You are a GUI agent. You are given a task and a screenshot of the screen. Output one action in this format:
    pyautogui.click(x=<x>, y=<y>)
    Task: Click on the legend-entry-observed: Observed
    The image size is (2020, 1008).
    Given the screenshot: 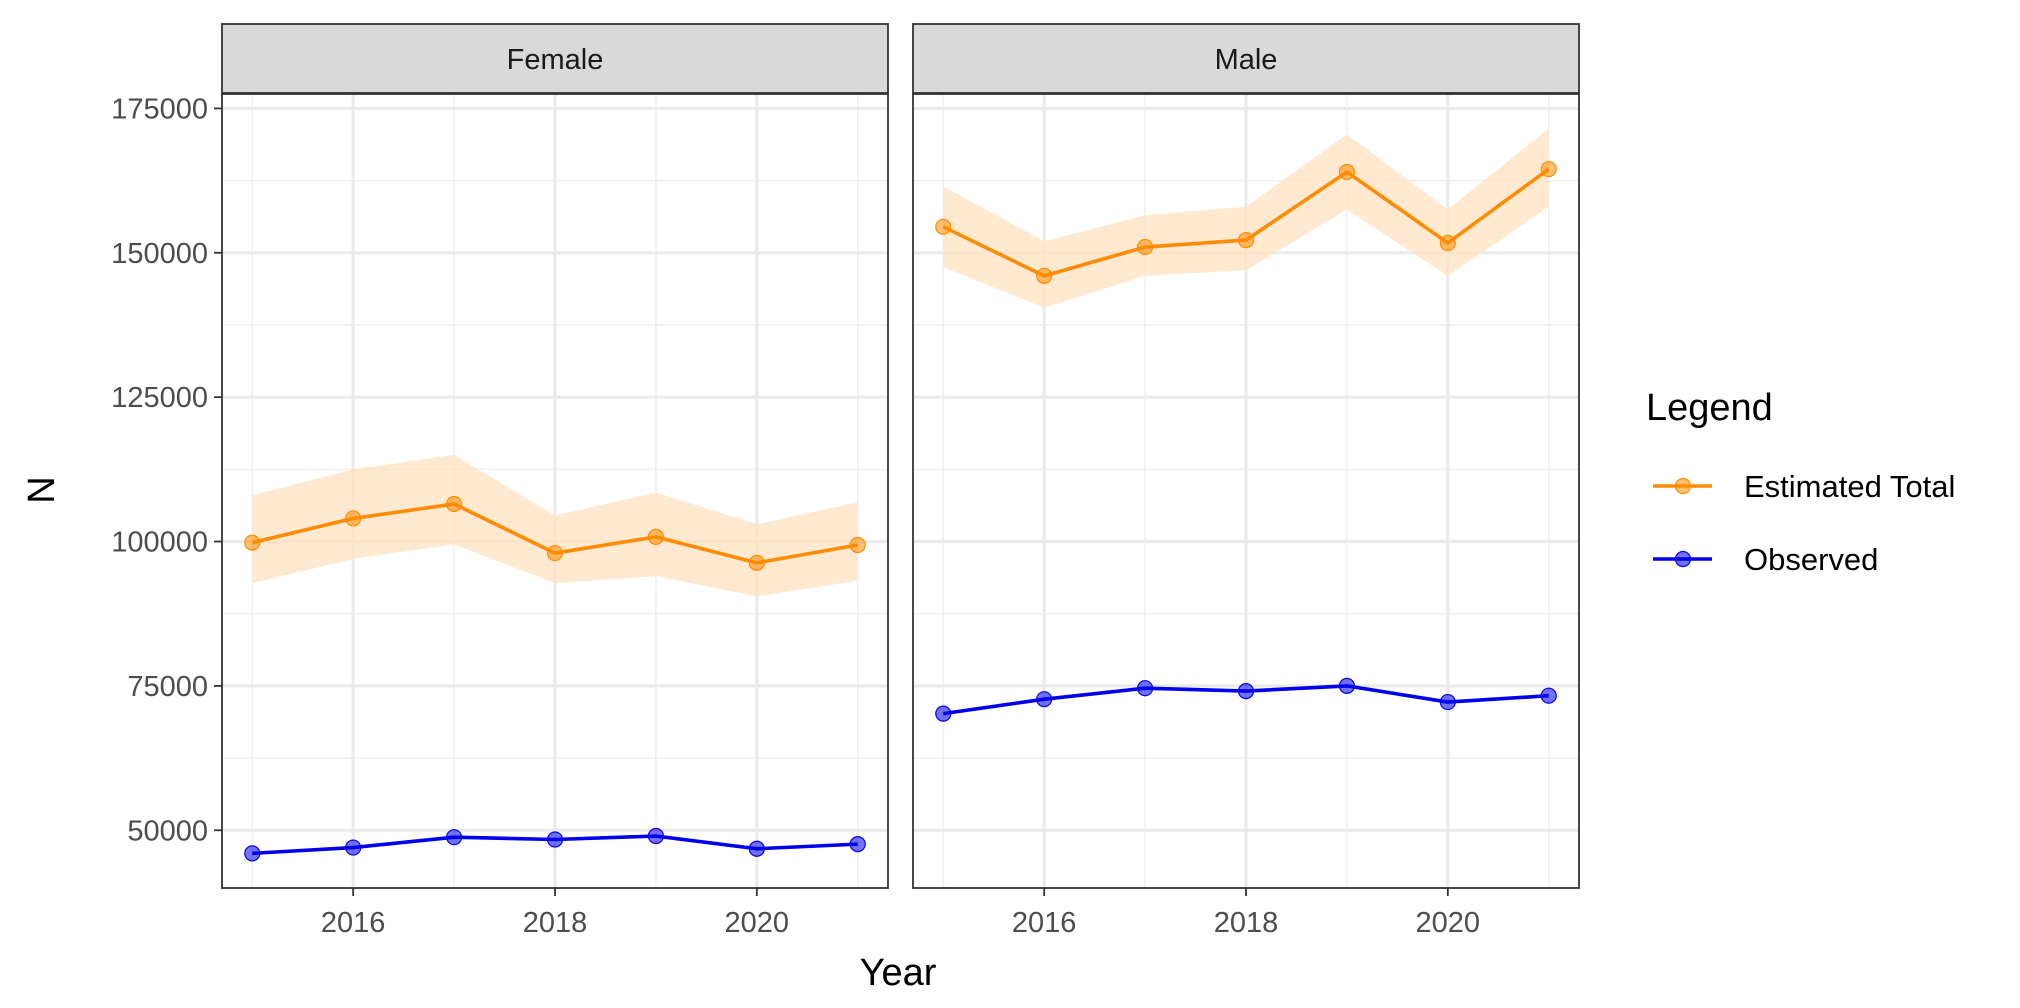 What is the action you would take?
    pyautogui.click(x=1765, y=559)
    